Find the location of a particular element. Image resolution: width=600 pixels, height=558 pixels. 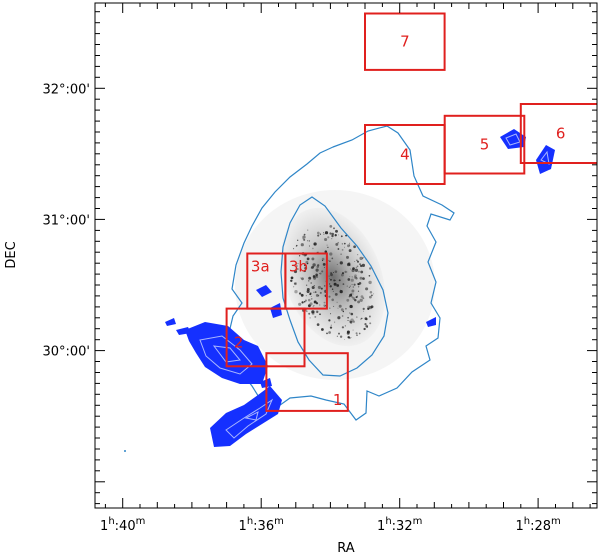

field-label-3b: 3b is located at coordinates (298, 267).